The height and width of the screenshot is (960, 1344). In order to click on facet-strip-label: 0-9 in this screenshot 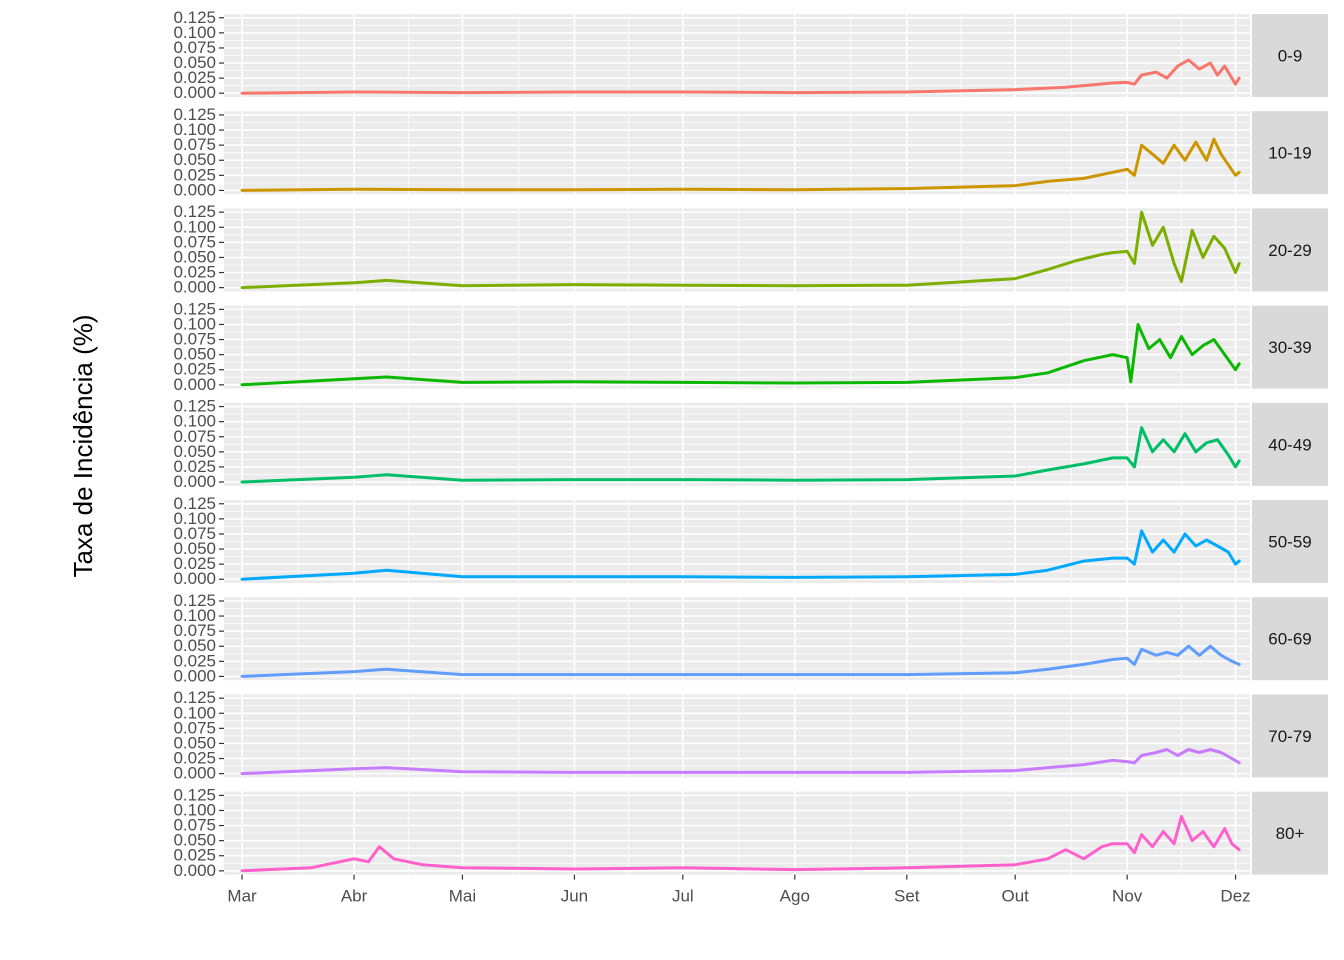, I will do `click(1290, 56)`.